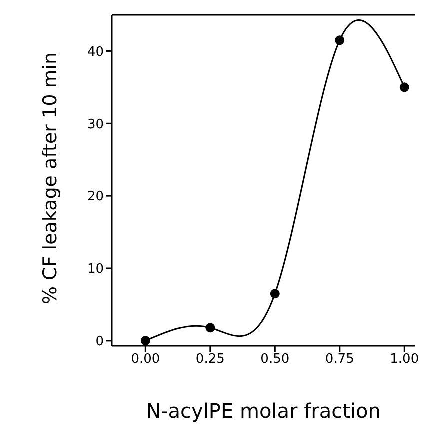 This screenshot has width=429, height=434. What do you see at coordinates (95, 124) in the screenshot?
I see `y-tick-label: 30` at bounding box center [95, 124].